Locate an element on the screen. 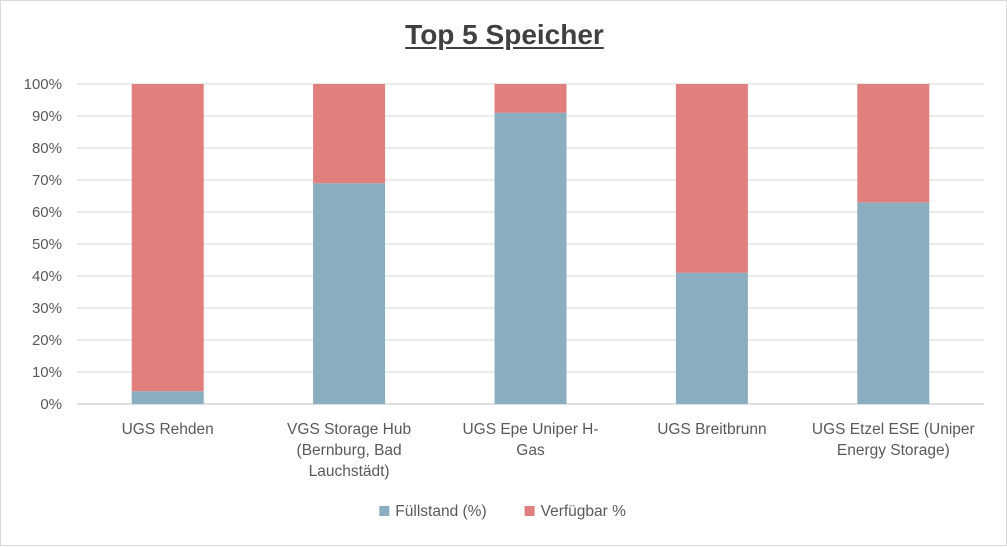 The height and width of the screenshot is (547, 1007). y-tick-label: 40% is located at coordinates (47, 276).